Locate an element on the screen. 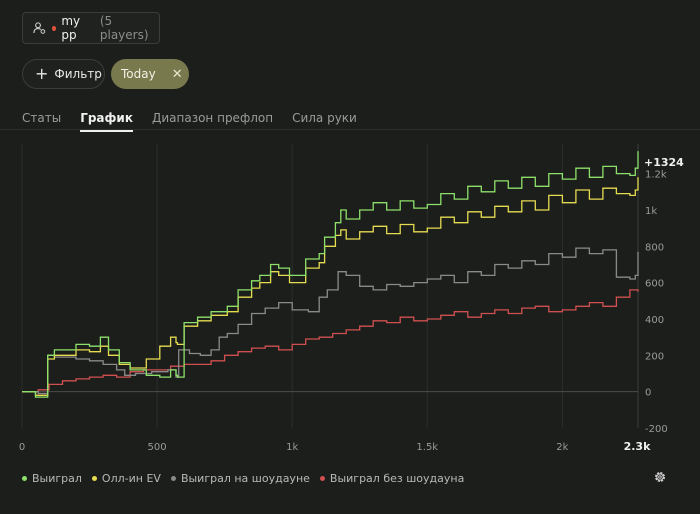 The image size is (700, 514). y-tick-label: 1k is located at coordinates (651, 211).